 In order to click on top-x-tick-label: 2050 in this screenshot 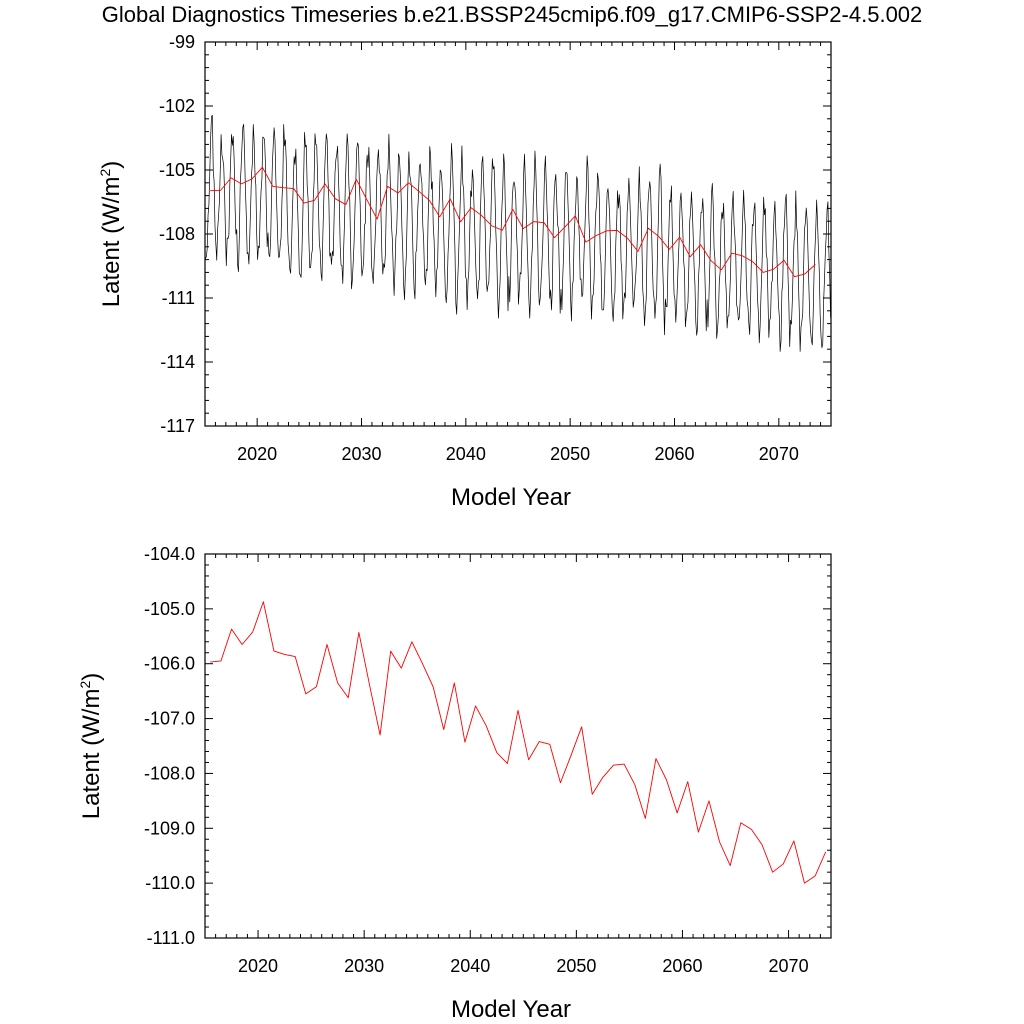, I will do `click(570, 454)`.